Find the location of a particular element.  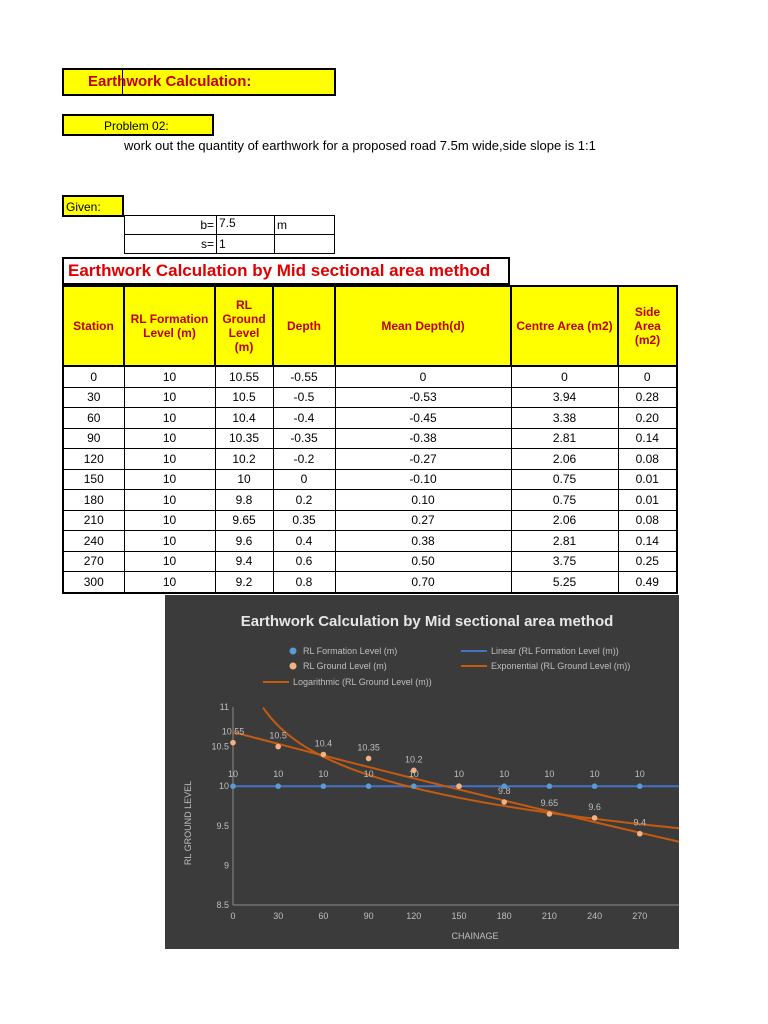

table-row: 150 10 10 0 -0.10 0.75 0.01 is located at coordinates (370, 479).